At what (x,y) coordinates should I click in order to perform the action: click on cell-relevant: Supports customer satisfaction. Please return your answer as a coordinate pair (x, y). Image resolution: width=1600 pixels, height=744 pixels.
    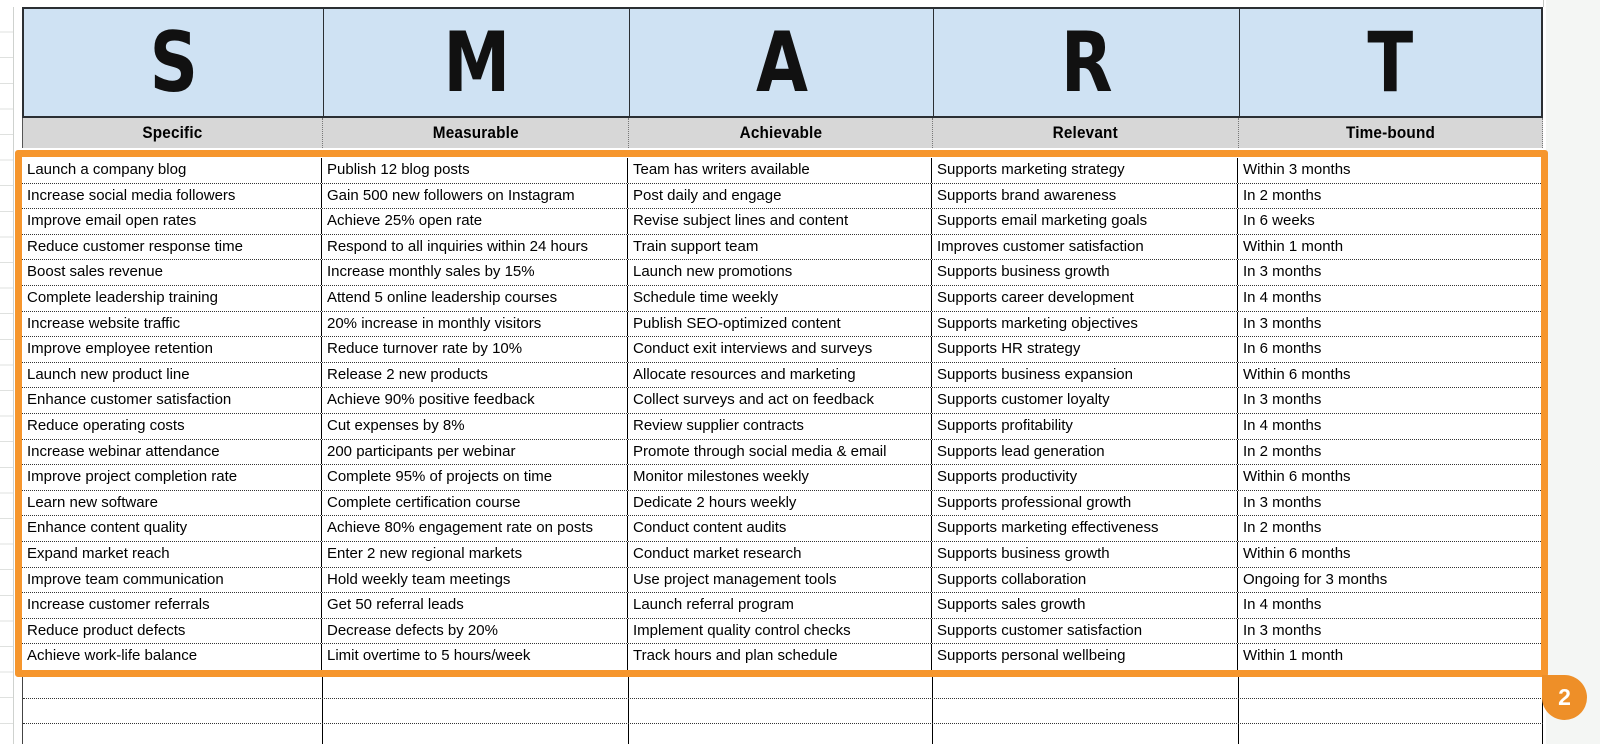
    Looking at the image, I should click on (1085, 631).